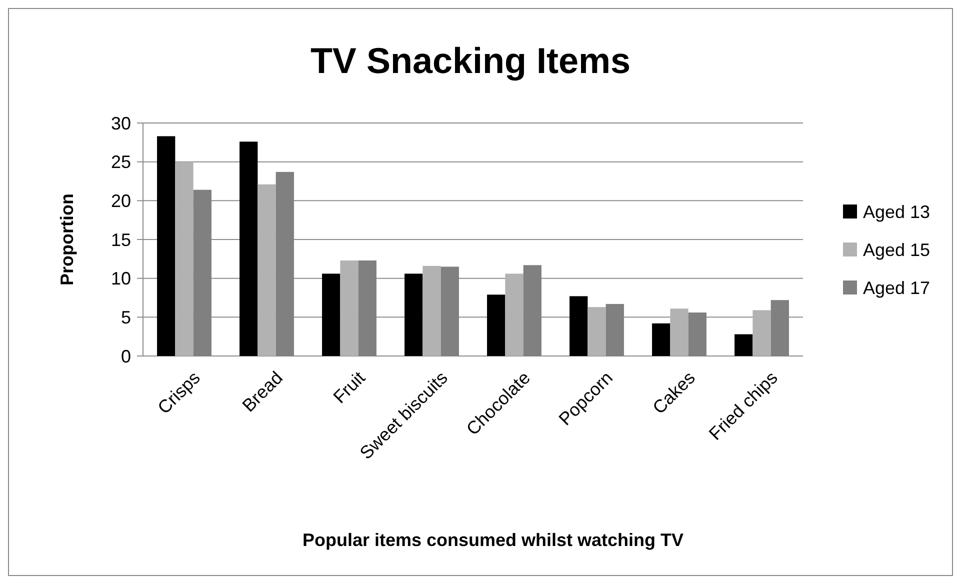  Describe the element at coordinates (125, 317) in the screenshot. I see `y-tick-label: 5` at that location.